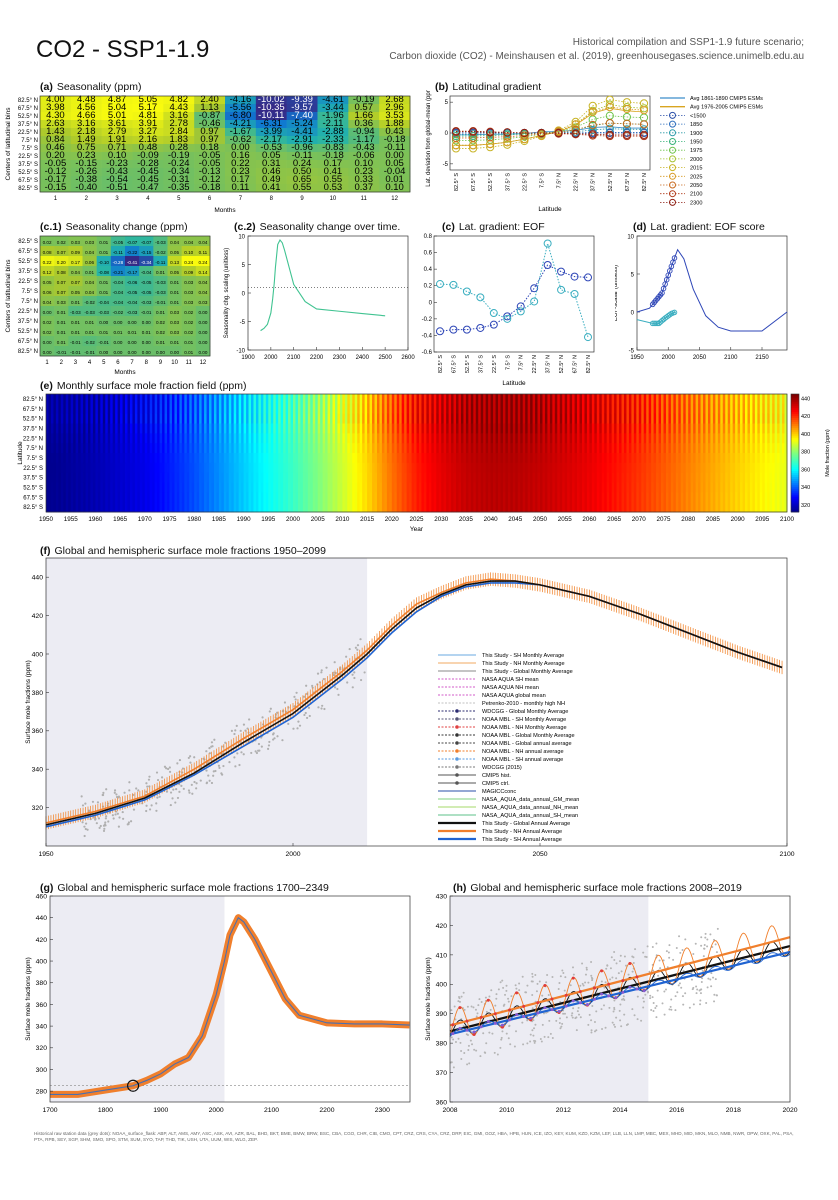 The width and height of the screenshot is (838, 1200). What do you see at coordinates (364, 99) in the screenshot?
I see `cell-value-label: -0.19` at bounding box center [364, 99].